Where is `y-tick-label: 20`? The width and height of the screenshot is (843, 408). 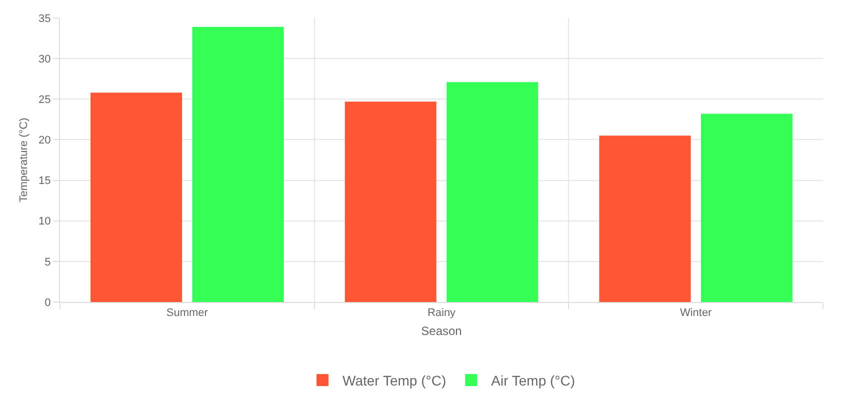
y-tick-label: 20 is located at coordinates (44, 140).